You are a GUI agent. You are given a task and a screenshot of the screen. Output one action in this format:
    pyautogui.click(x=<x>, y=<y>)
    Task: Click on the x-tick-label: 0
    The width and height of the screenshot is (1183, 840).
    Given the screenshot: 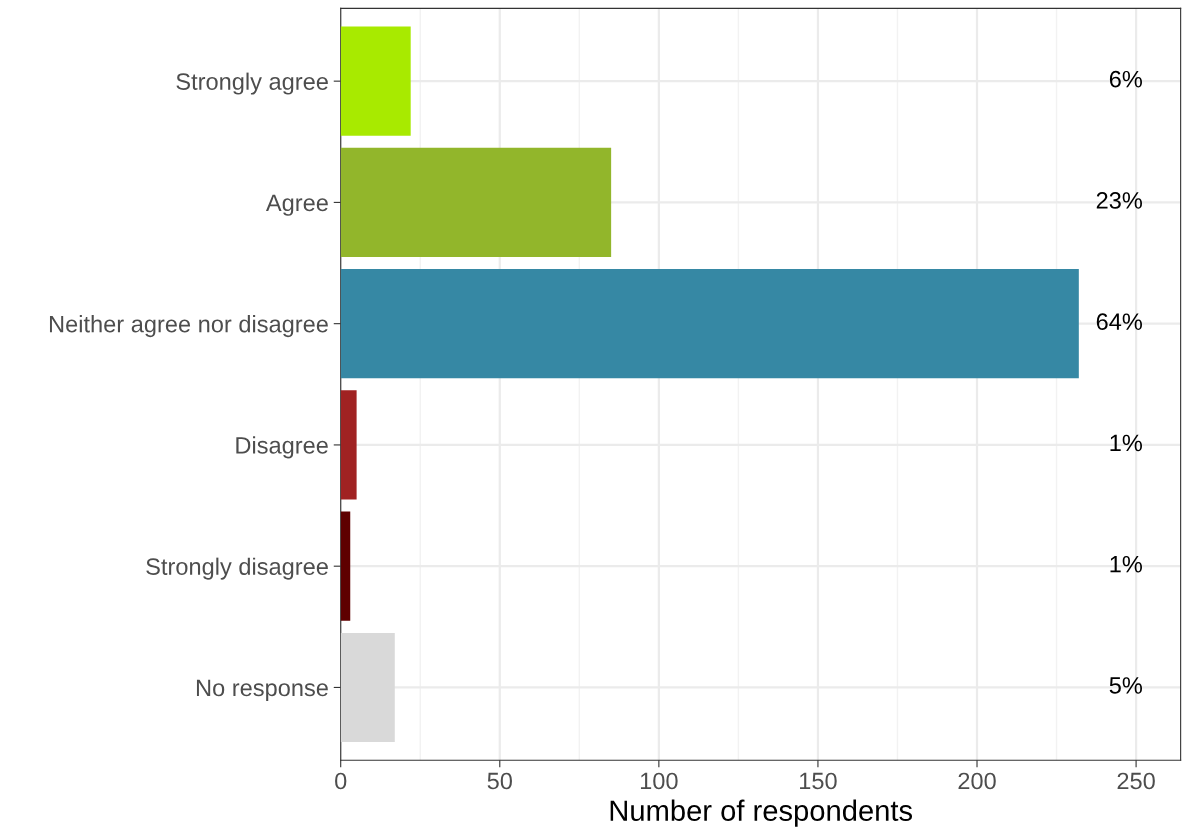 What is the action you would take?
    pyautogui.click(x=341, y=781)
    